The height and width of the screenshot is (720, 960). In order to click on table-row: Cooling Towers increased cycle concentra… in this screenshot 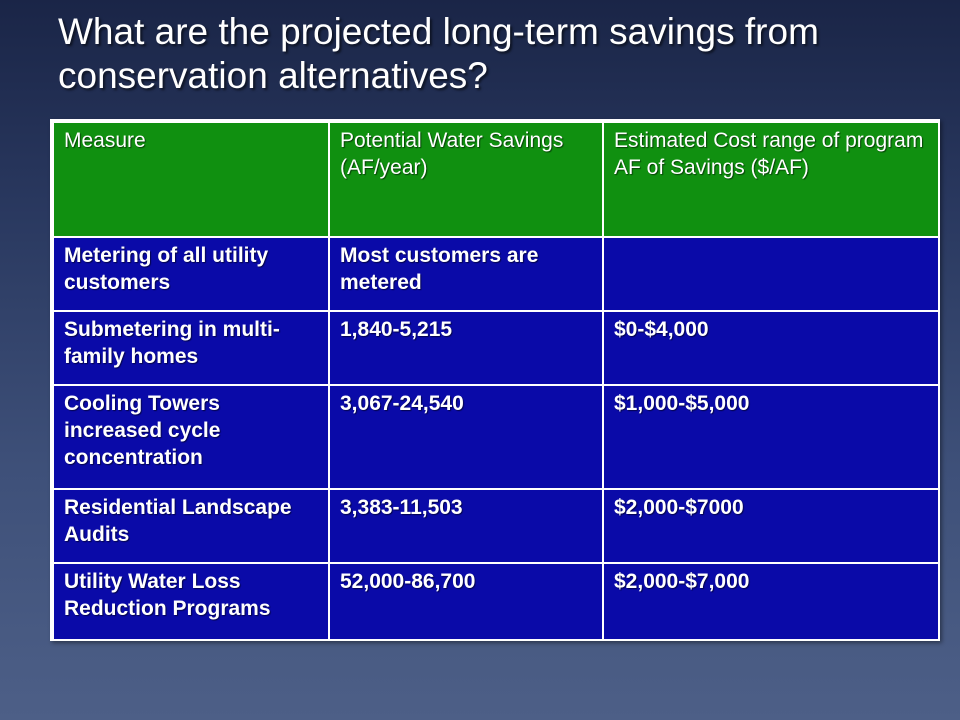, I will do `click(496, 437)`.